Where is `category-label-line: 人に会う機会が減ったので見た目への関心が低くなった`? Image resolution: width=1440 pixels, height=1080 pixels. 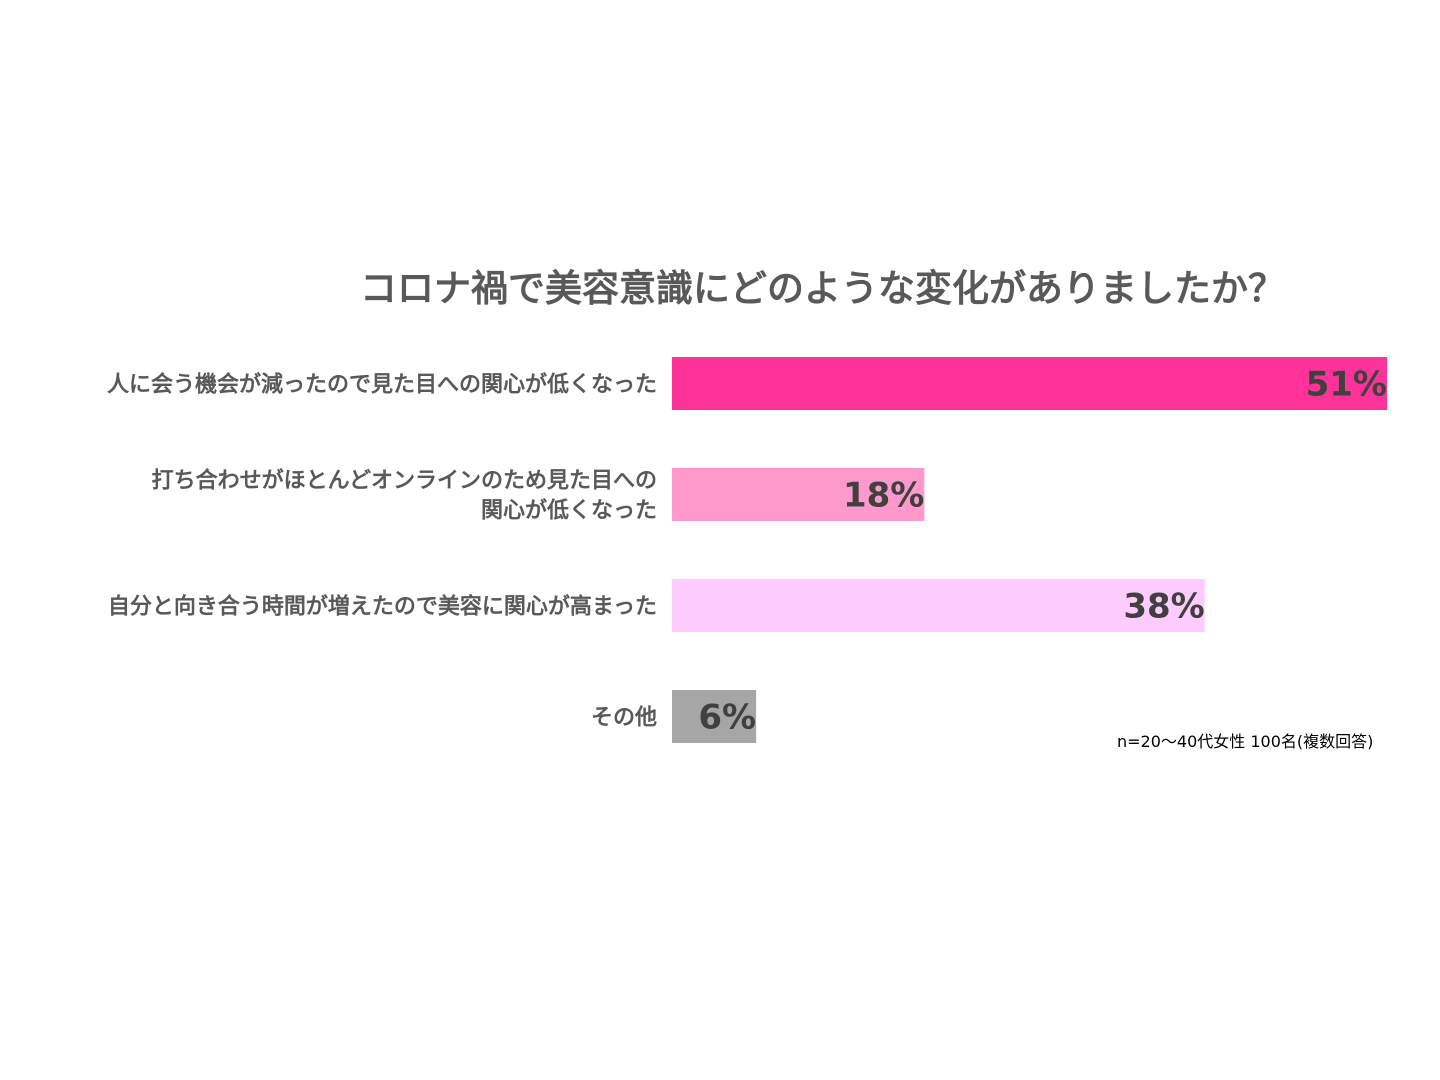 category-label-line: 人に会う機会が減ったので見た目への関心が低くなった is located at coordinates (382, 385).